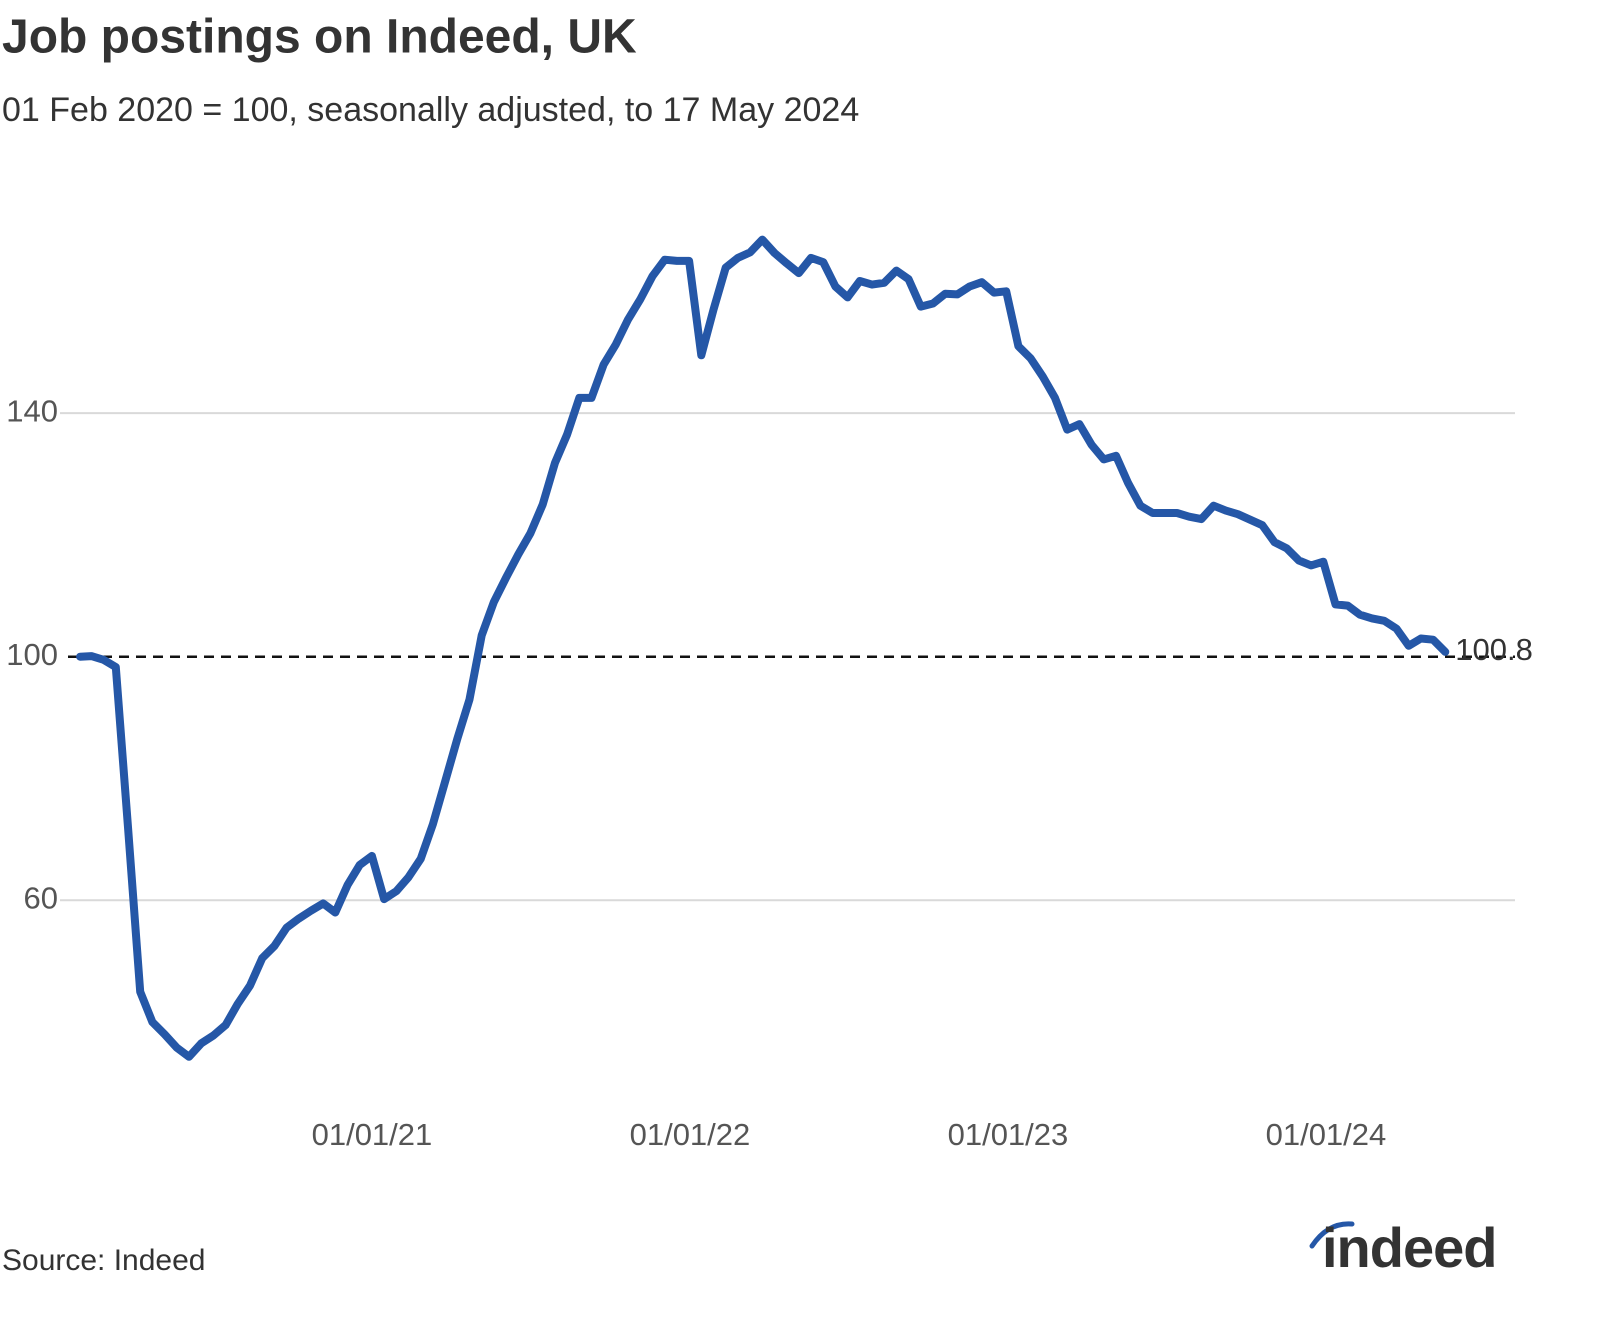  Describe the element at coordinates (1494, 649) in the screenshot. I see `end-value-label: 100.8` at that location.